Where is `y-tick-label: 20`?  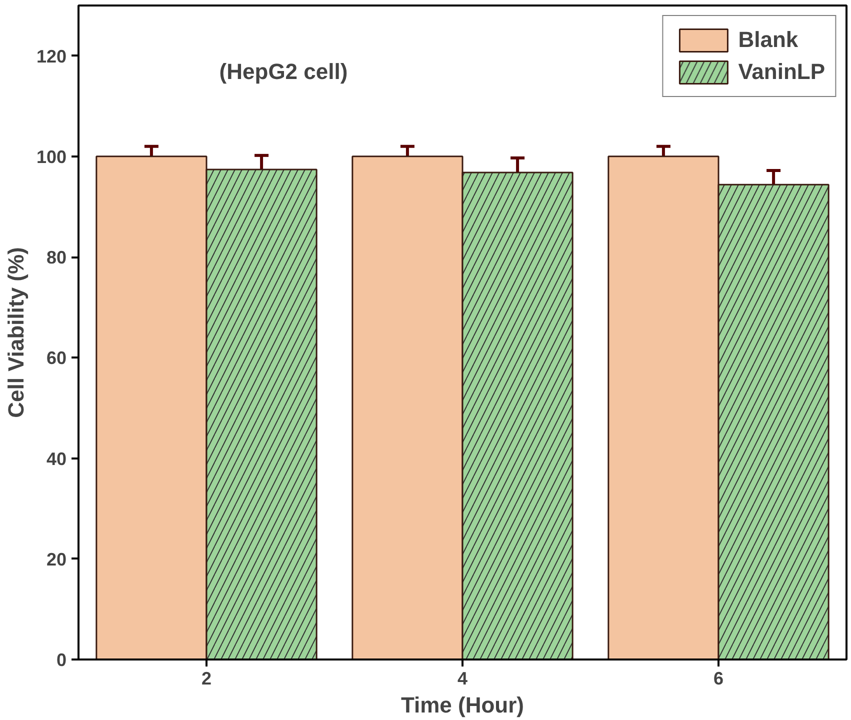
y-tick-label: 20 is located at coordinates (56, 559).